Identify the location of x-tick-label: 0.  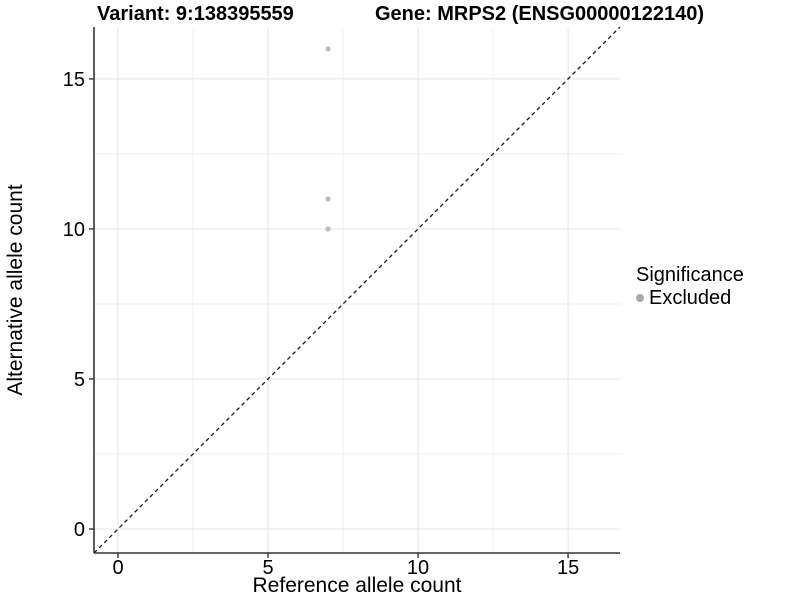
(117, 568).